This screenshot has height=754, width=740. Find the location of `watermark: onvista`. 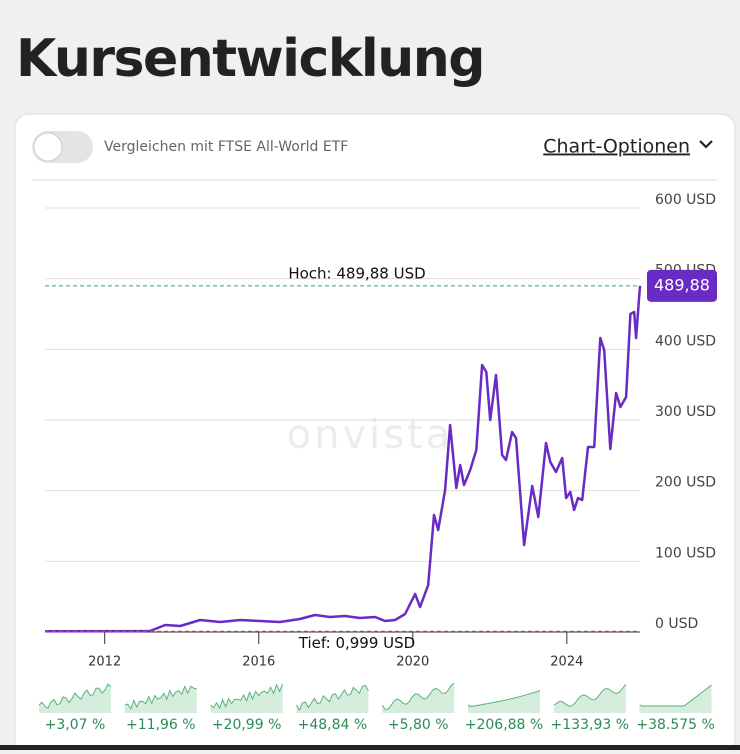

watermark: onvista is located at coordinates (370, 435).